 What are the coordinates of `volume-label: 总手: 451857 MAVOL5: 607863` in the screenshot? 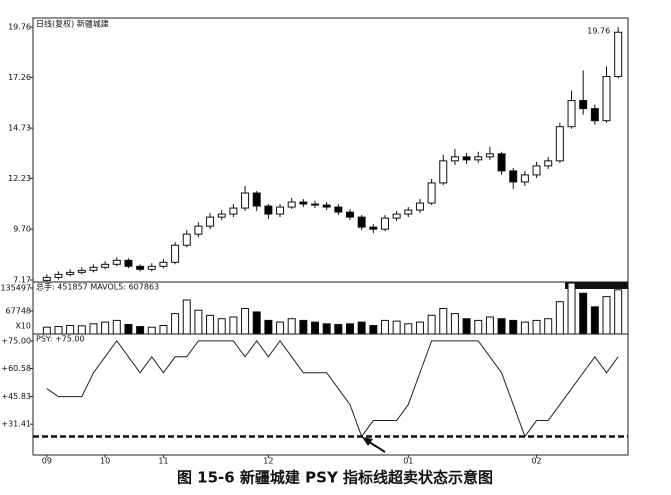 It's located at (97, 287).